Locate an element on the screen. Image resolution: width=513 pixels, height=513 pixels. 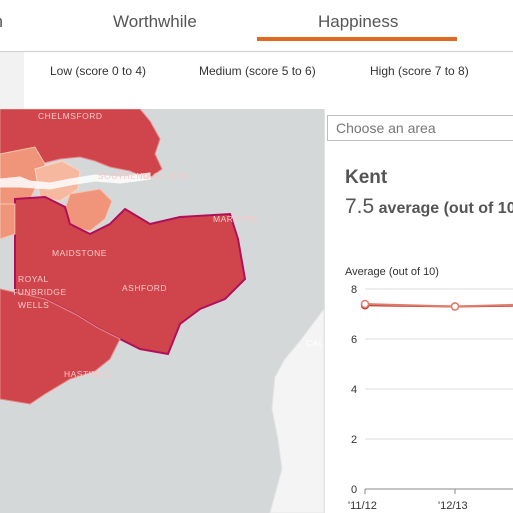
y-tick-label: 8 is located at coordinates (354, 290).